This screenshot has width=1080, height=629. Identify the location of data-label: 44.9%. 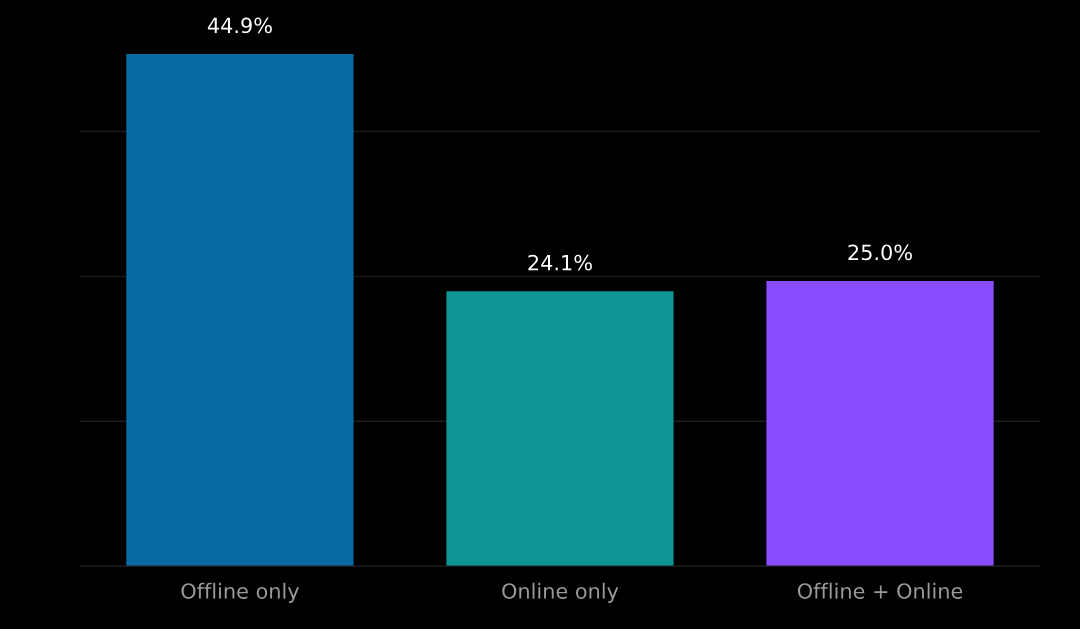
(239, 25).